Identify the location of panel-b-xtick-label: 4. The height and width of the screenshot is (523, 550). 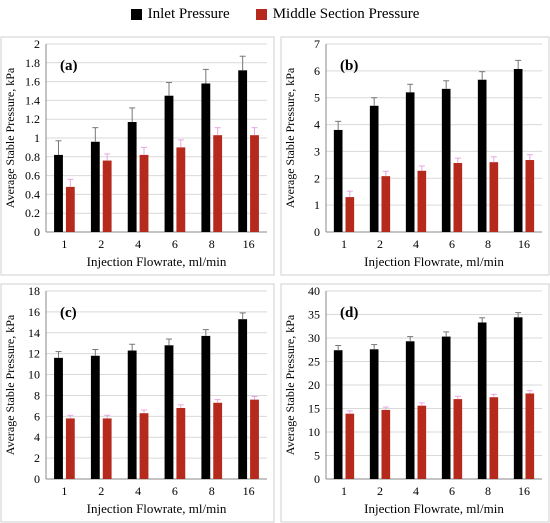
(416, 244).